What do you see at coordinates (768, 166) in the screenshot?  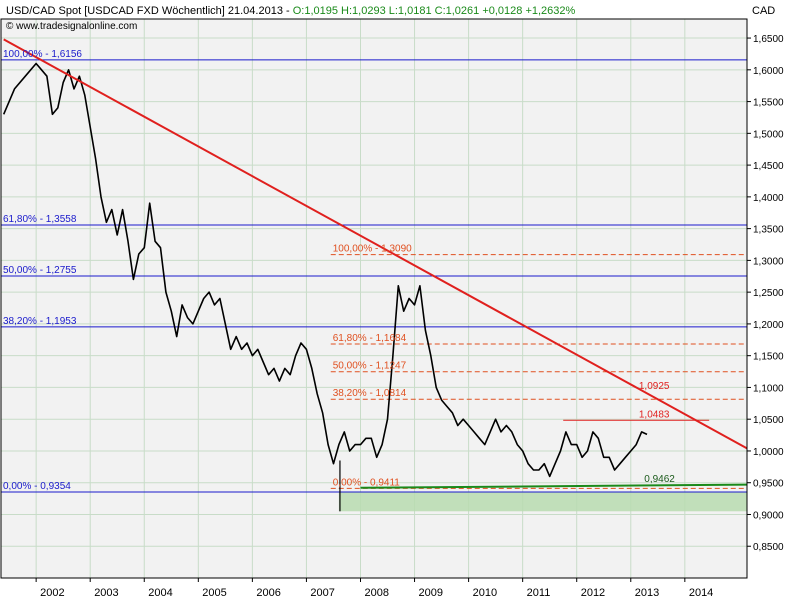 I see `y-tick-label-4: 1,4500` at bounding box center [768, 166].